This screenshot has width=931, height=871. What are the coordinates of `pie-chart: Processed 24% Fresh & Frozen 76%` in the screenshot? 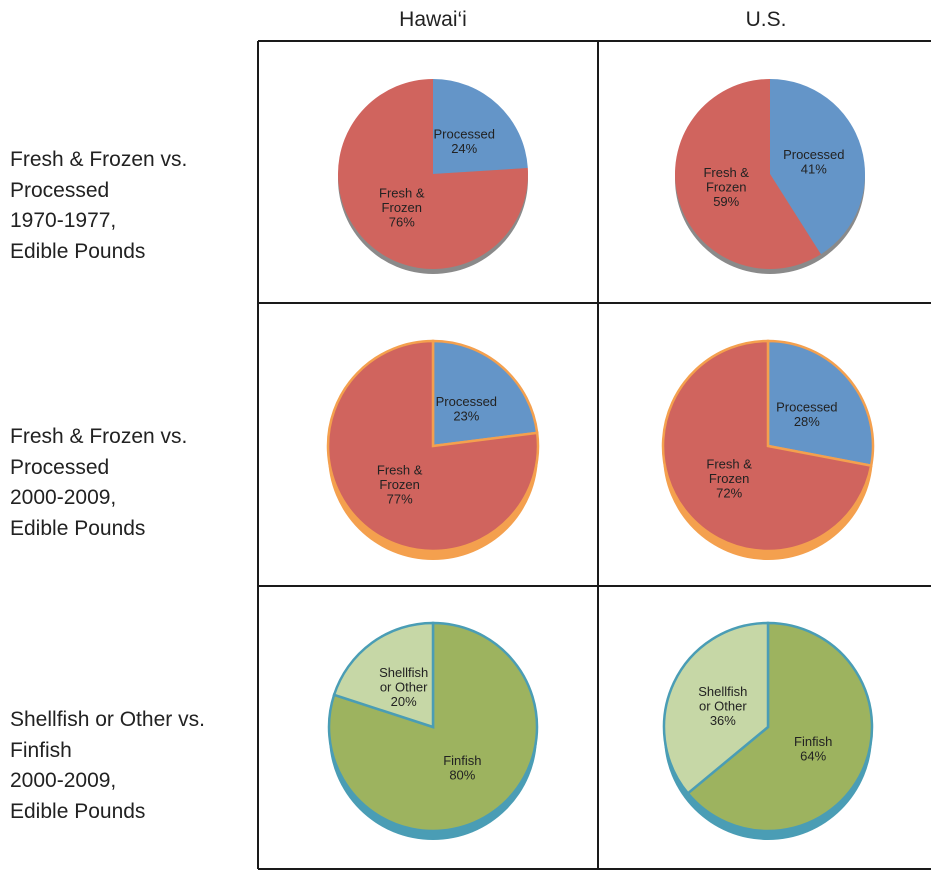 It's located at (433, 176).